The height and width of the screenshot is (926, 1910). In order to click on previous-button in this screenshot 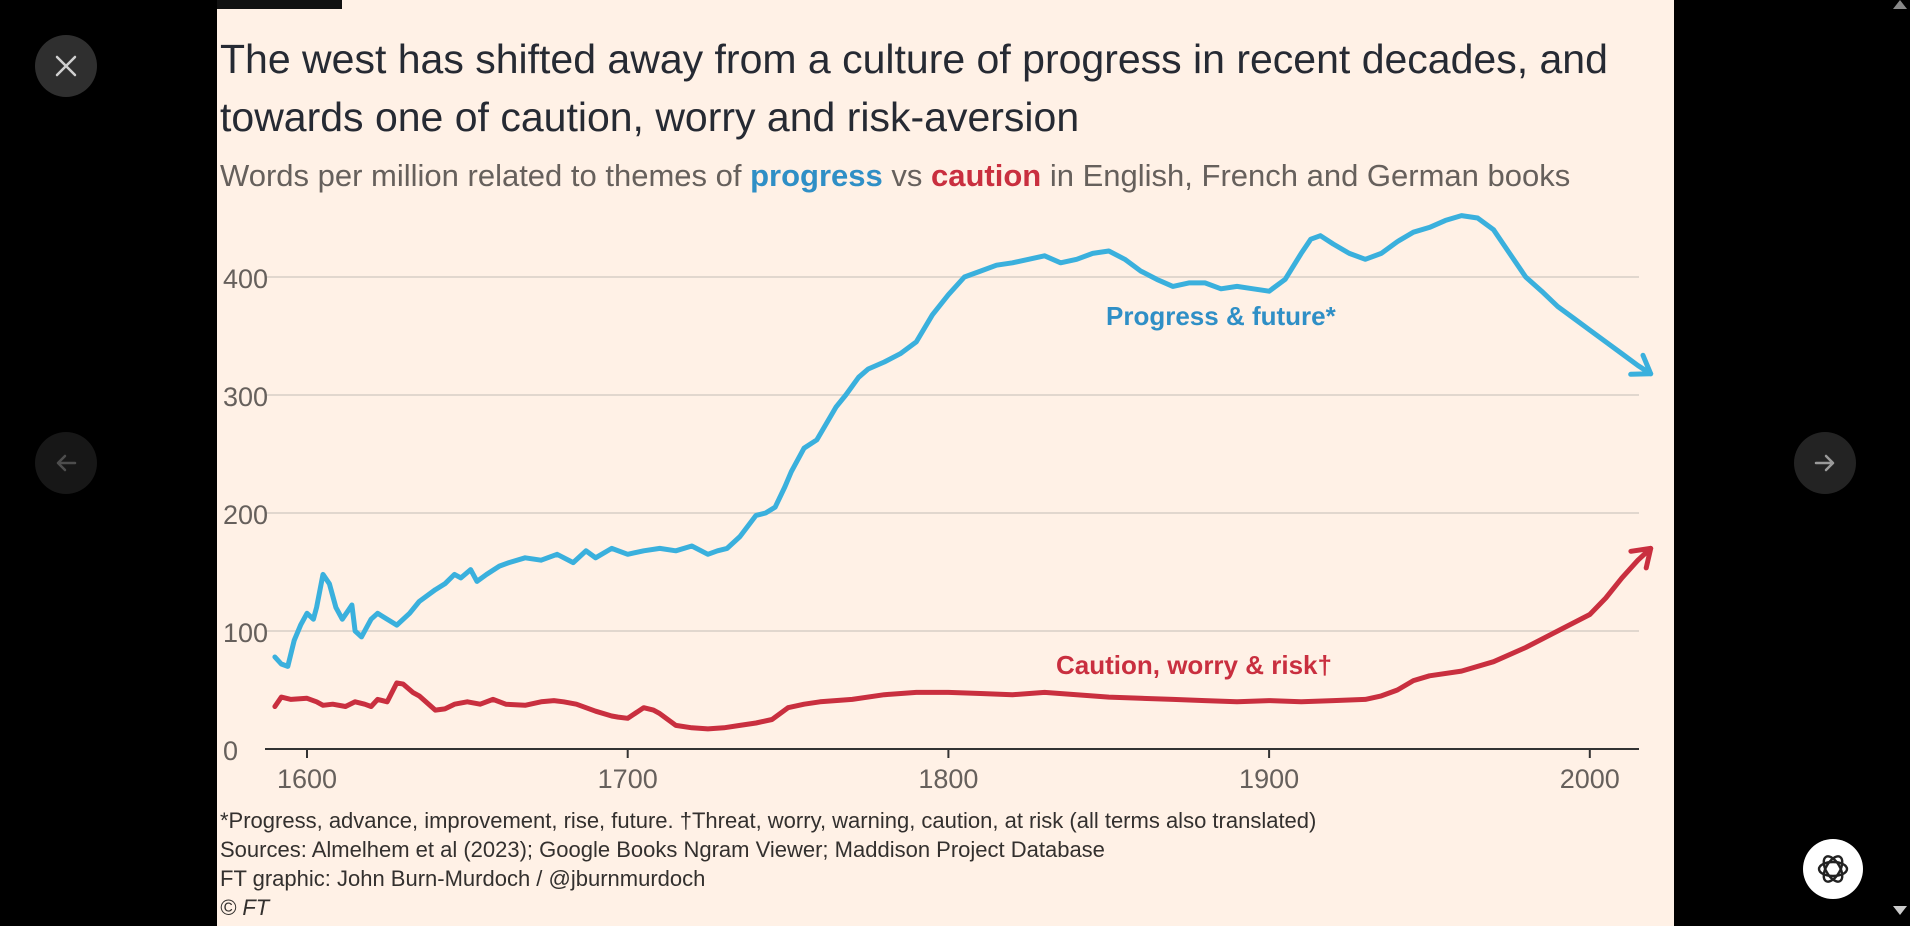, I will do `click(66, 463)`.